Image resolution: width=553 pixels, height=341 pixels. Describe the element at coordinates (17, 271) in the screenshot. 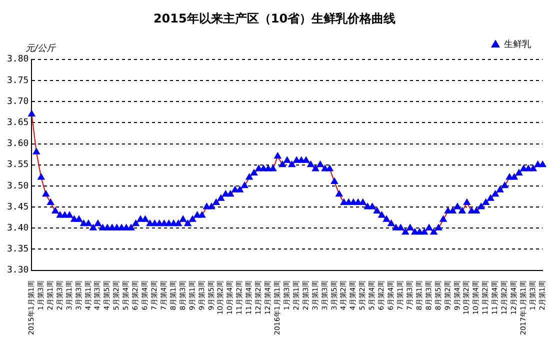

I see `y-tick-label: 3.30` at that location.